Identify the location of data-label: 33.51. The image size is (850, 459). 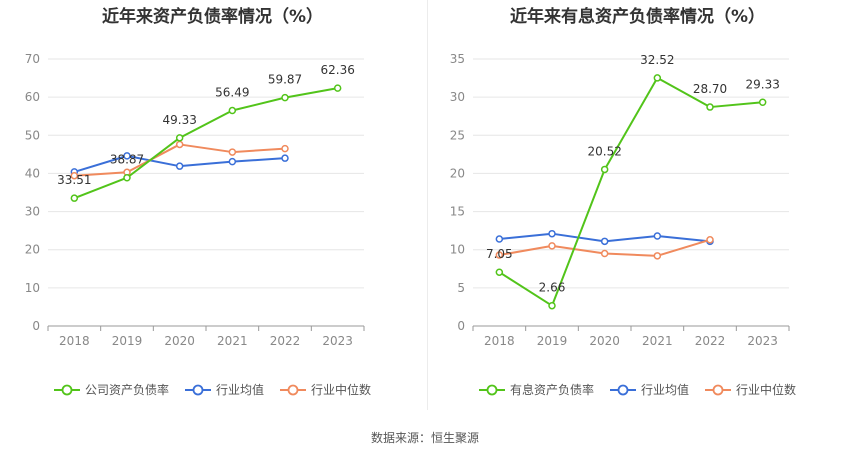
(74, 180).